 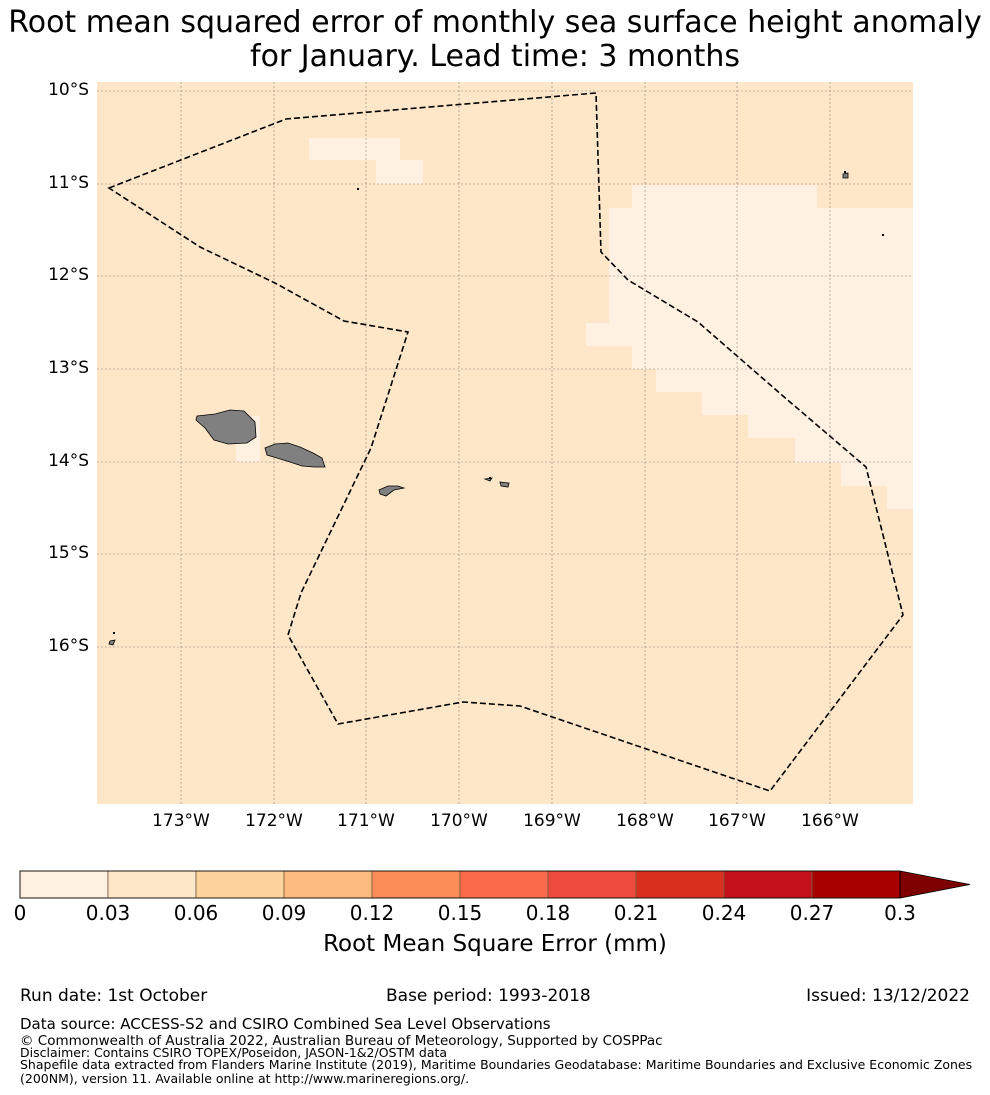 I want to click on lon-tick-168w: 168°W, so click(x=645, y=821).